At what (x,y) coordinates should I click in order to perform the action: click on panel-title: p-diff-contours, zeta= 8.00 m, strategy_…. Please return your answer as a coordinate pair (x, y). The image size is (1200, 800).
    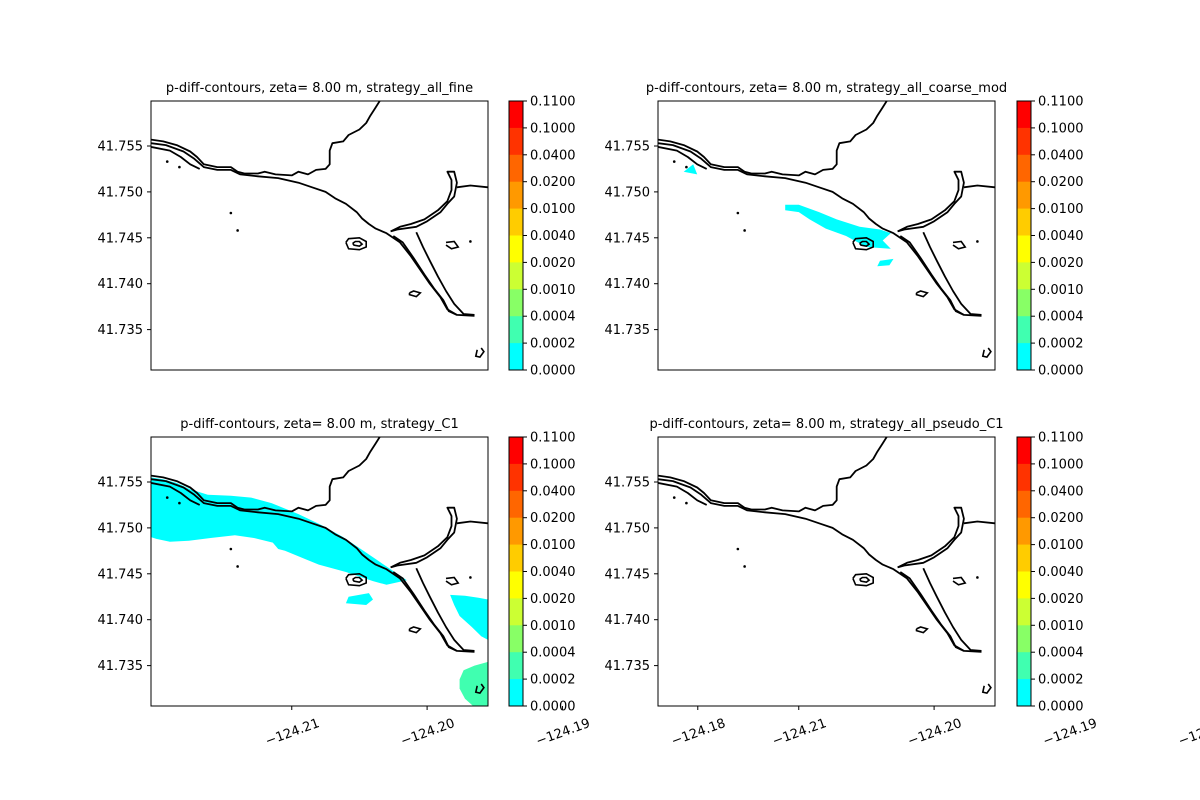
    Looking at the image, I should click on (319, 424).